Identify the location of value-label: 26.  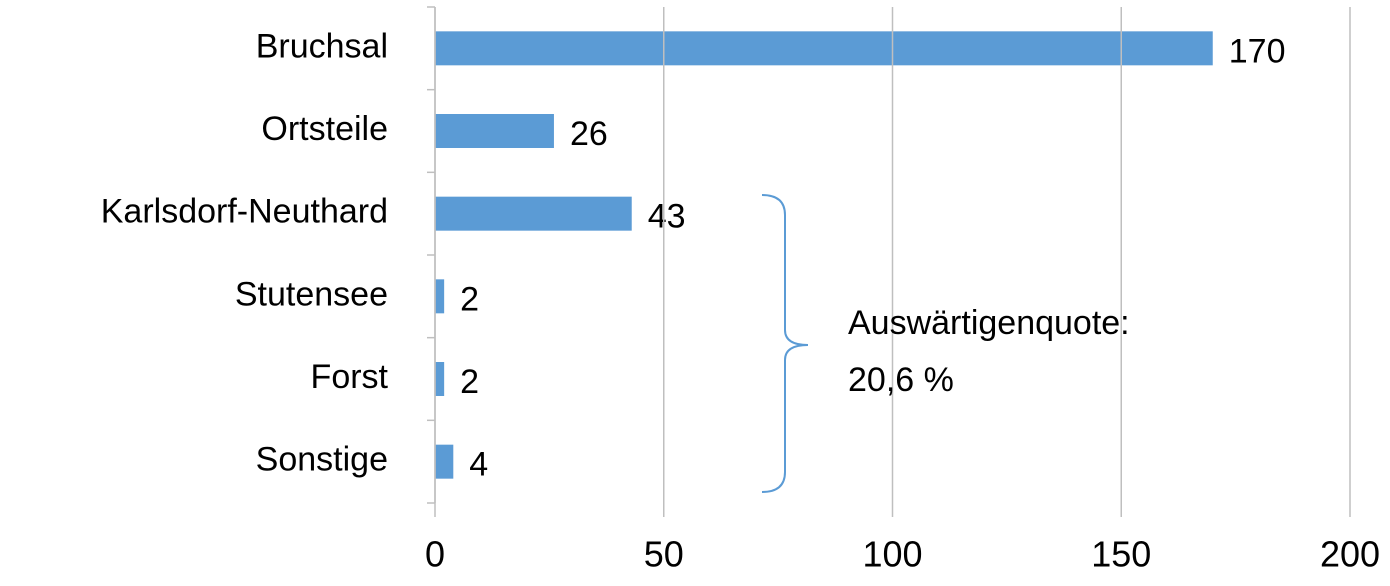
(589, 134).